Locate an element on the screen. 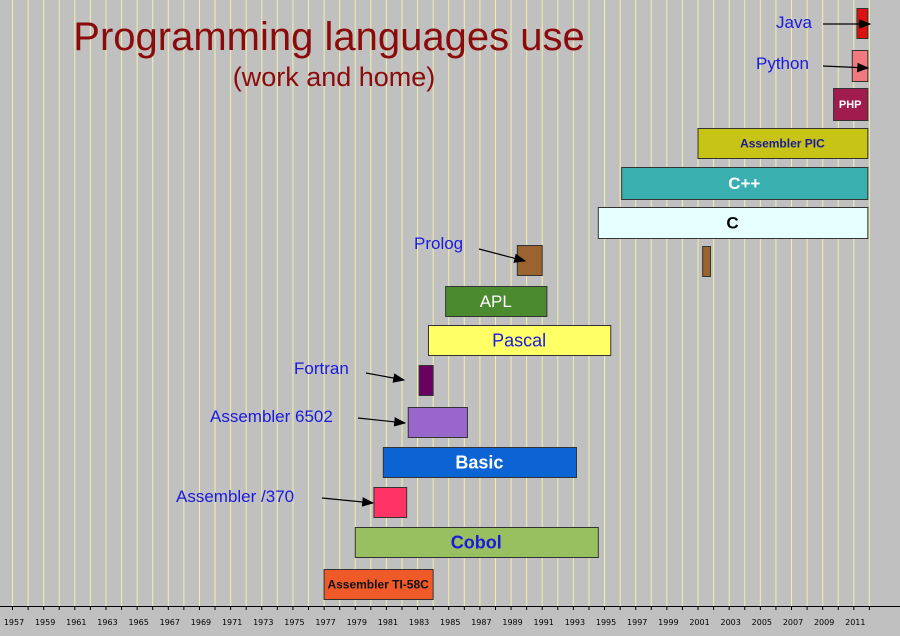 The width and height of the screenshot is (900, 636). bar-apl is located at coordinates (496, 301).